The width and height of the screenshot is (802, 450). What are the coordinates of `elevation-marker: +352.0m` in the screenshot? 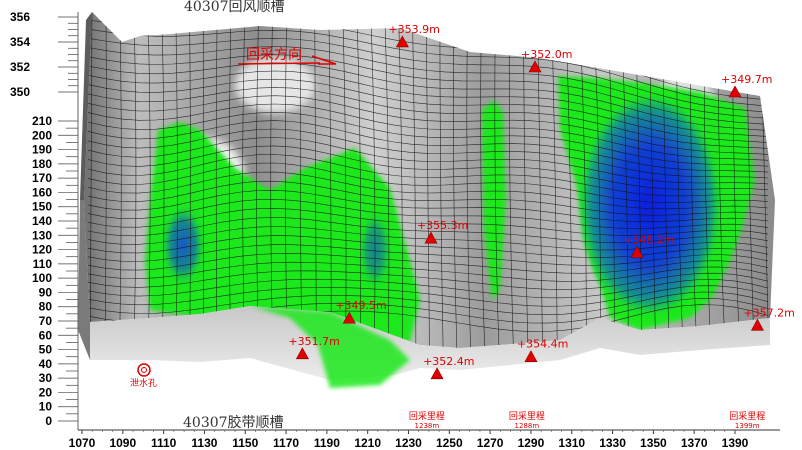 It's located at (546, 60).